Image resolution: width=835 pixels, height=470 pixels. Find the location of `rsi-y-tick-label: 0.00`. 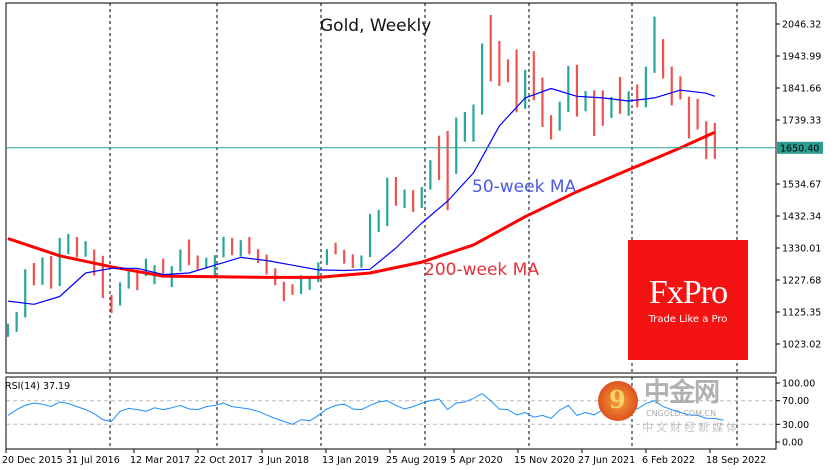

rsi-y-tick-label: 0.00 is located at coordinates (792, 443).